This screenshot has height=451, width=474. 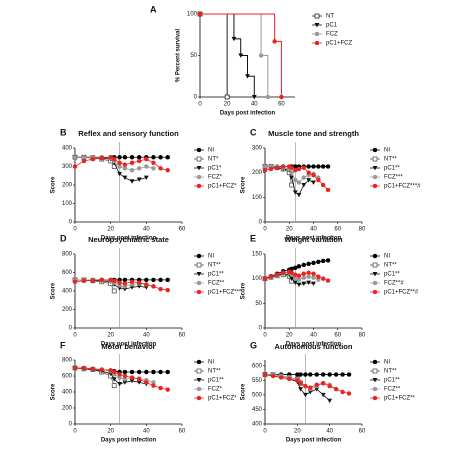 What do you see at coordinates (362, 336) in the screenshot?
I see `x-tick-label: 80` at bounding box center [362, 336].